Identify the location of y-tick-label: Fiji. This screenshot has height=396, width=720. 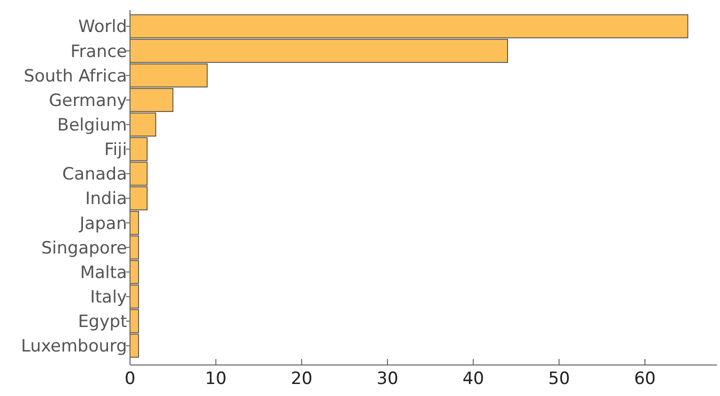
(115, 150).